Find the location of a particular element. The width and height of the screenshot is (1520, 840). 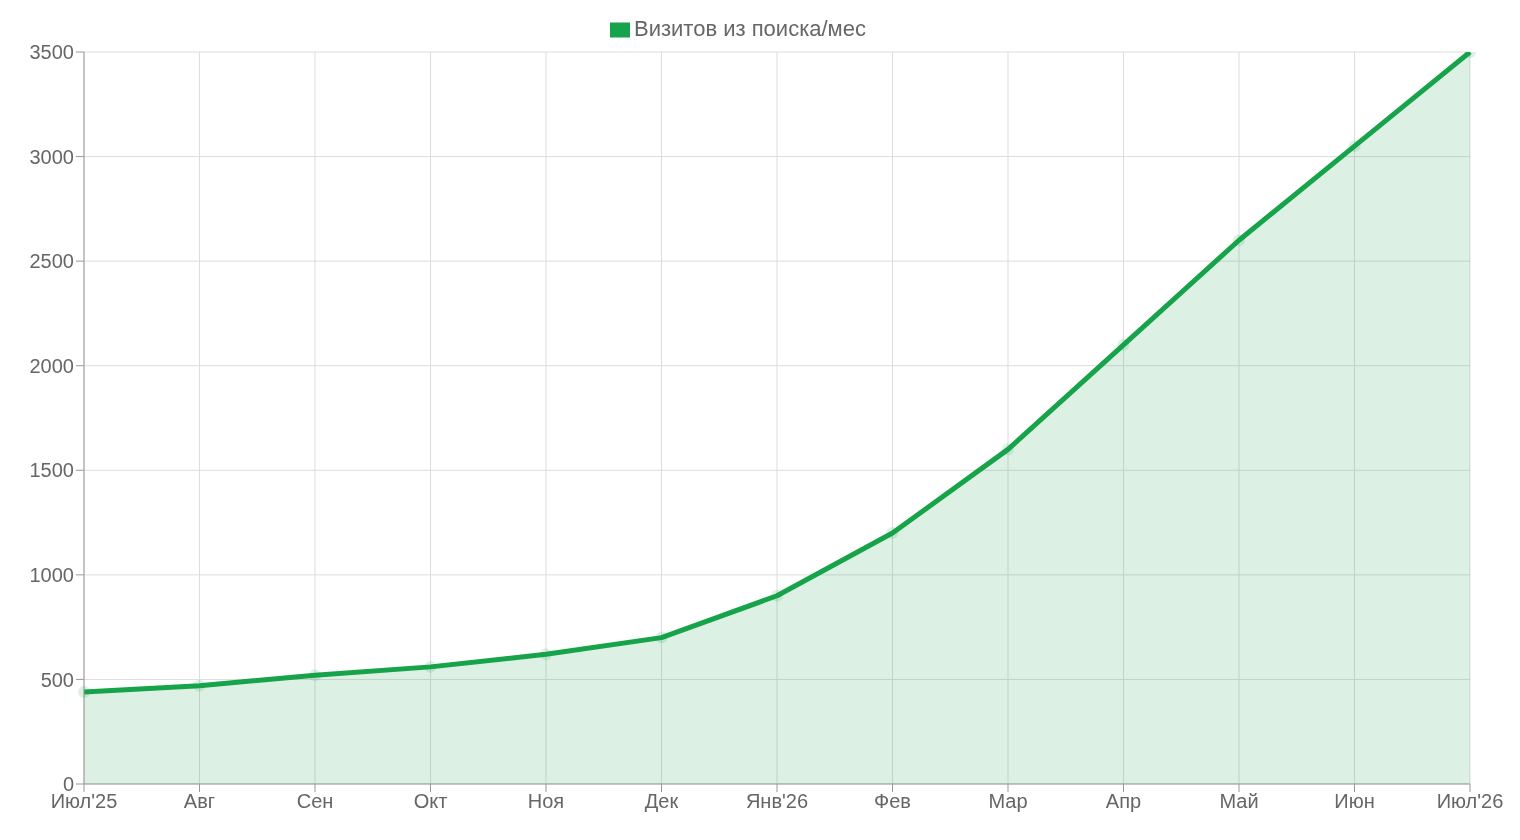

y-tick-label: 2000 is located at coordinates (51, 365).